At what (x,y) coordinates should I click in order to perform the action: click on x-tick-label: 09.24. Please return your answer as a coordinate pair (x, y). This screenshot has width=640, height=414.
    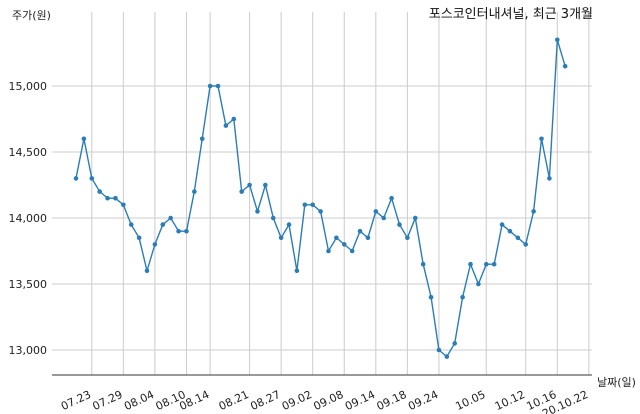
    Looking at the image, I should click on (423, 400).